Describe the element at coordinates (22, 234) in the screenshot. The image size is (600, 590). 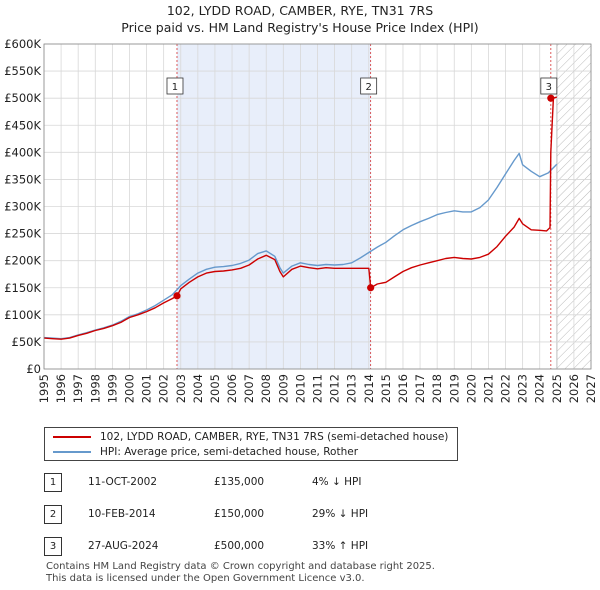
I see `y-tick-label: £250K` at that location.